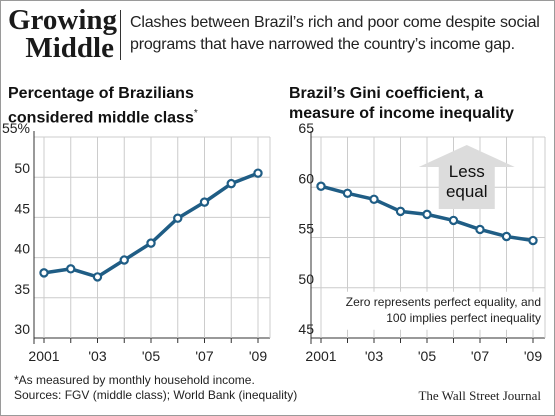  I want to click on less-equal-arrow-icon, so click(466, 177).